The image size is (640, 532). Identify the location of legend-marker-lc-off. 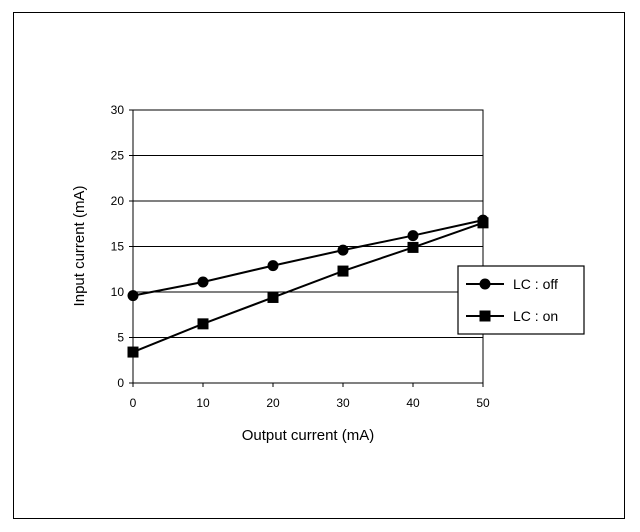
(485, 284).